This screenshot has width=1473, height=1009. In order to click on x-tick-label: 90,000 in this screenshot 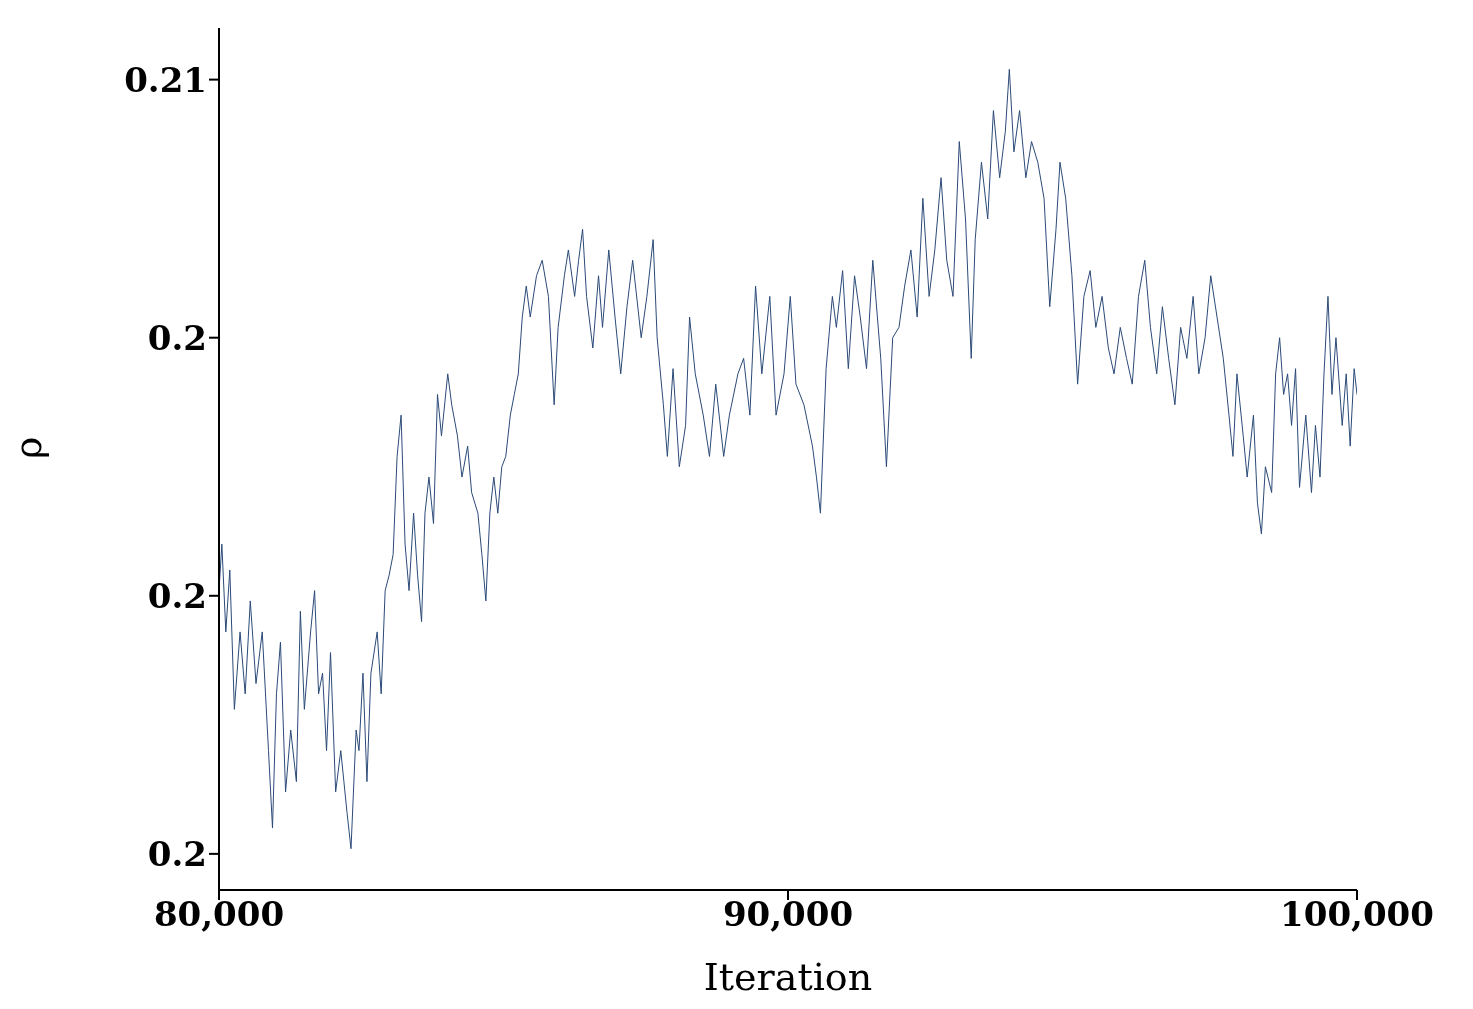, I will do `click(788, 914)`.